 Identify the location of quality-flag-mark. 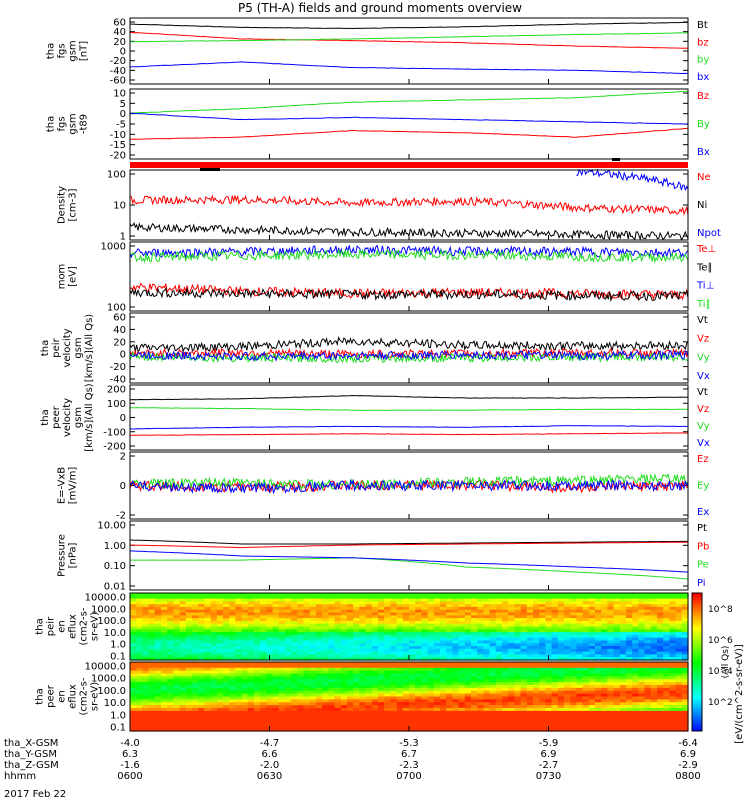
(210, 169).